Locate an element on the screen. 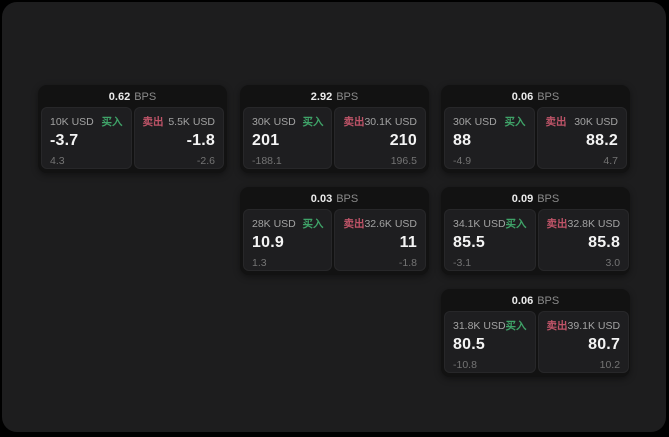 This screenshot has height=437, width=669. buy-amount: 10K USD is located at coordinates (72, 121).